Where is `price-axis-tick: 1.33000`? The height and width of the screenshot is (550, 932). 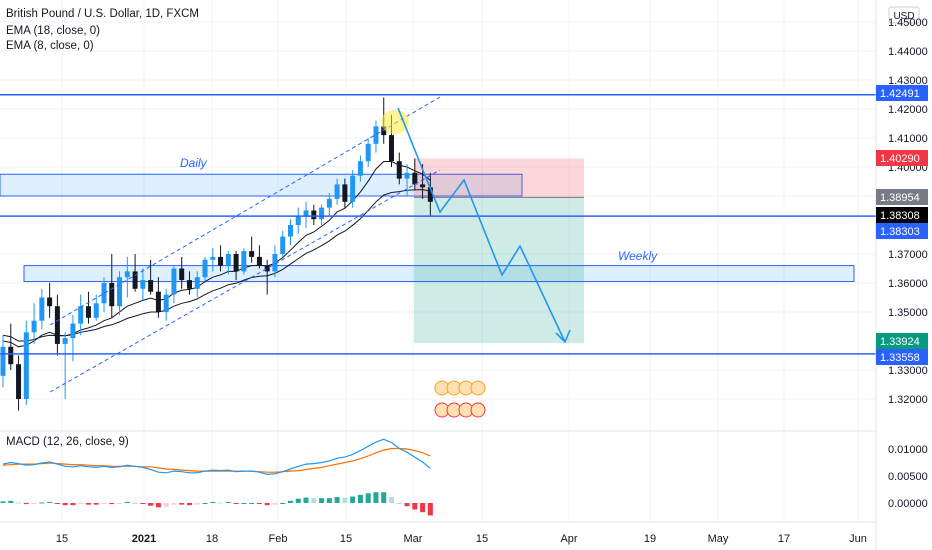
price-axis-tick: 1.33000 is located at coordinates (908, 371).